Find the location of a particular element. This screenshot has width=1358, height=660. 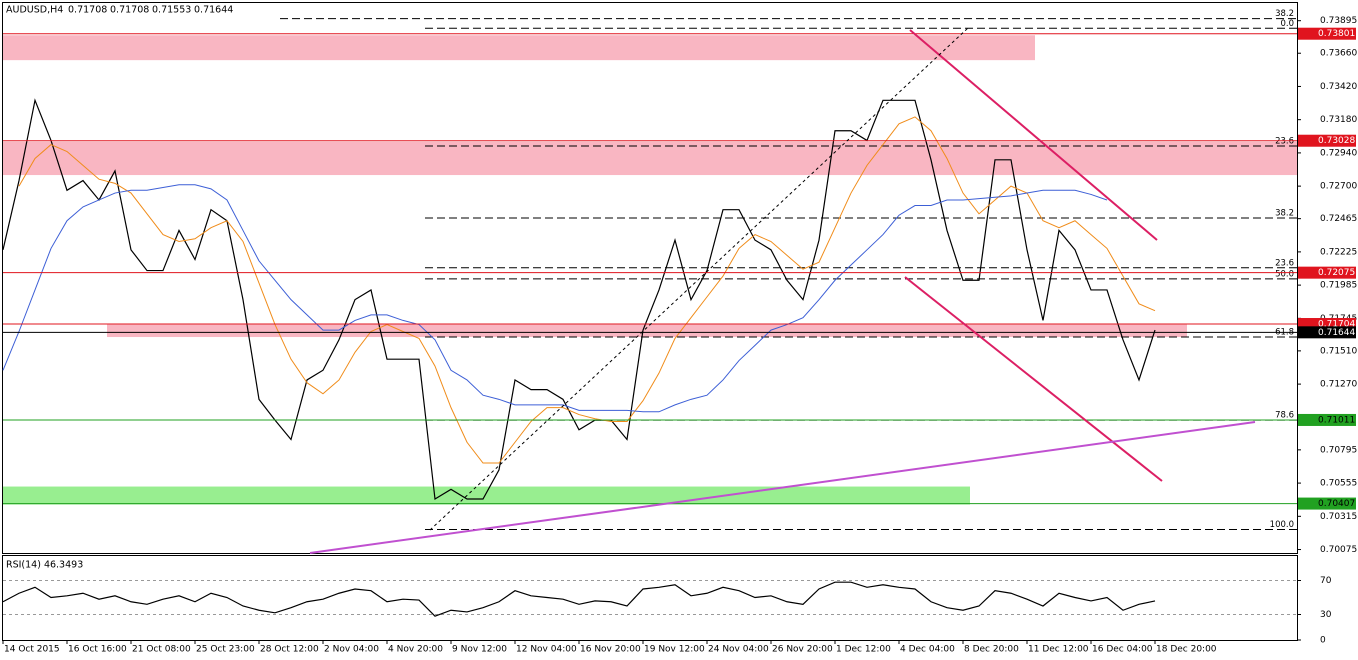

price-box-label: 0.71011 is located at coordinates (1336, 420).